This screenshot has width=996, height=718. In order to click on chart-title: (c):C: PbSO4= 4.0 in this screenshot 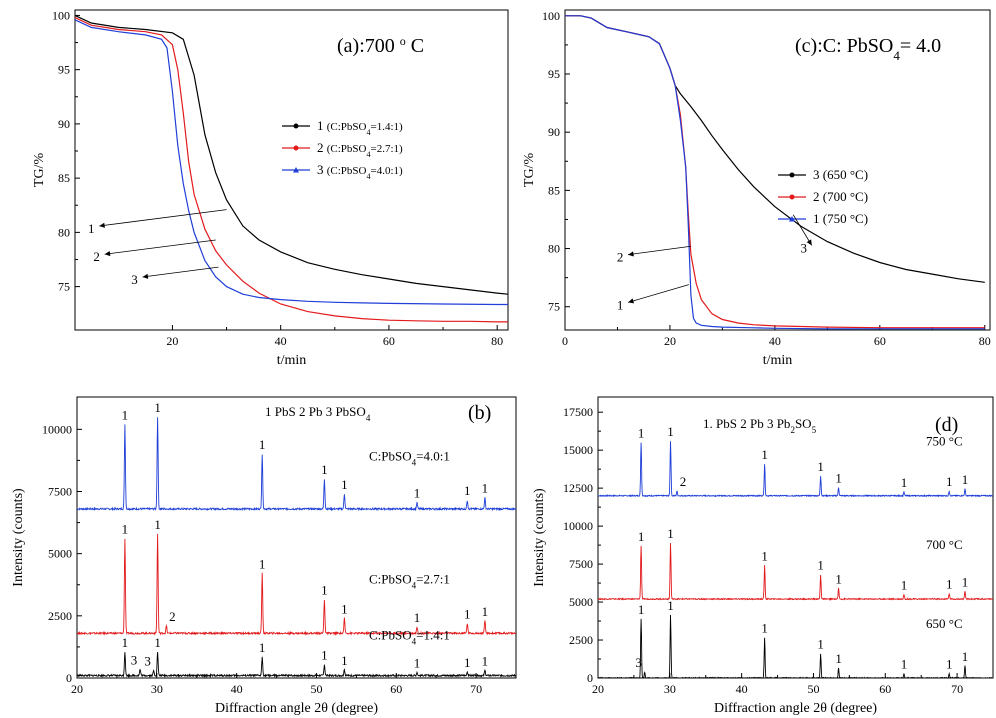, I will do `click(868, 49)`.